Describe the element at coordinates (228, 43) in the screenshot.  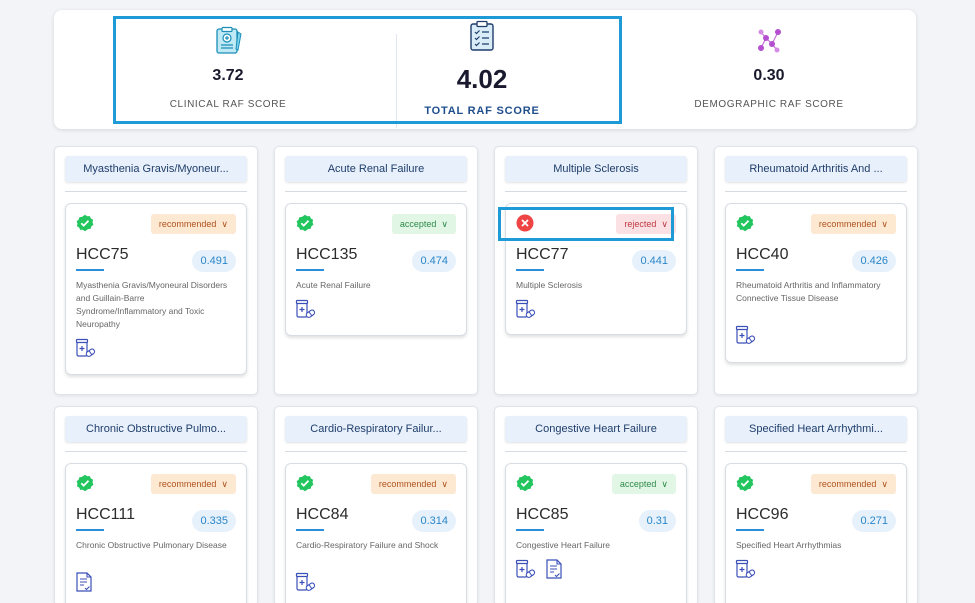
I see `clinical-report-icon` at that location.